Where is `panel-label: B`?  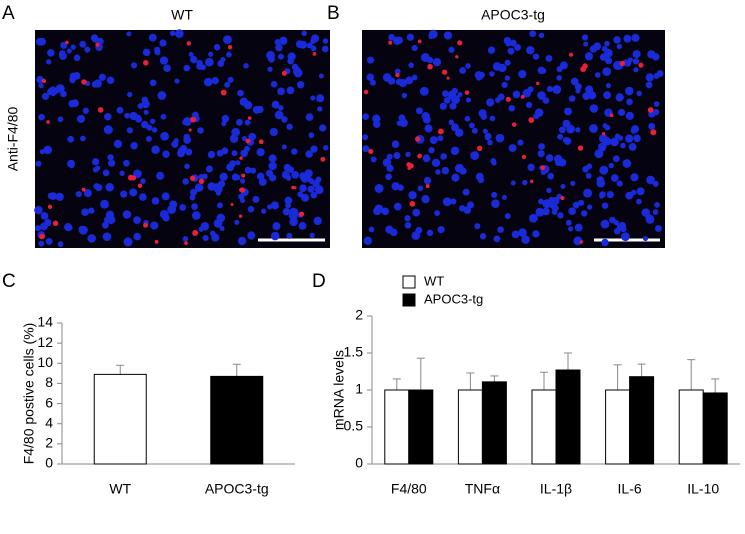
panel-label: B is located at coordinates (333, 13).